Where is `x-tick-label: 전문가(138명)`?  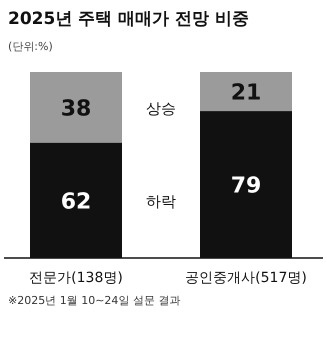
x-tick-label: 전문가(138명) is located at coordinates (76, 278).